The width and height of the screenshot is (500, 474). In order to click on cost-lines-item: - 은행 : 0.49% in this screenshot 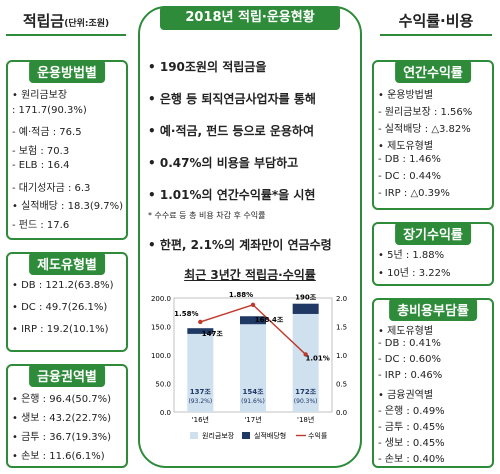, I will do `click(411, 411)`.